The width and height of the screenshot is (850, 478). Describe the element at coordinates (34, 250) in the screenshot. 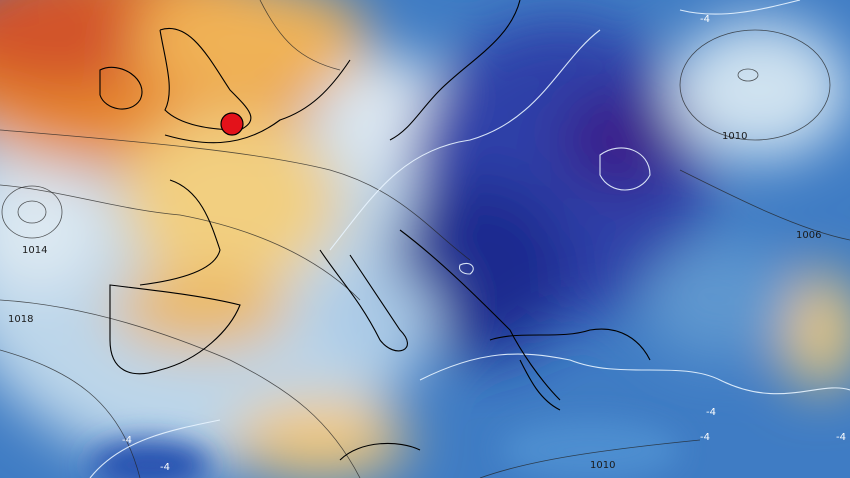

I see `isobar-label: 1014` at that location.